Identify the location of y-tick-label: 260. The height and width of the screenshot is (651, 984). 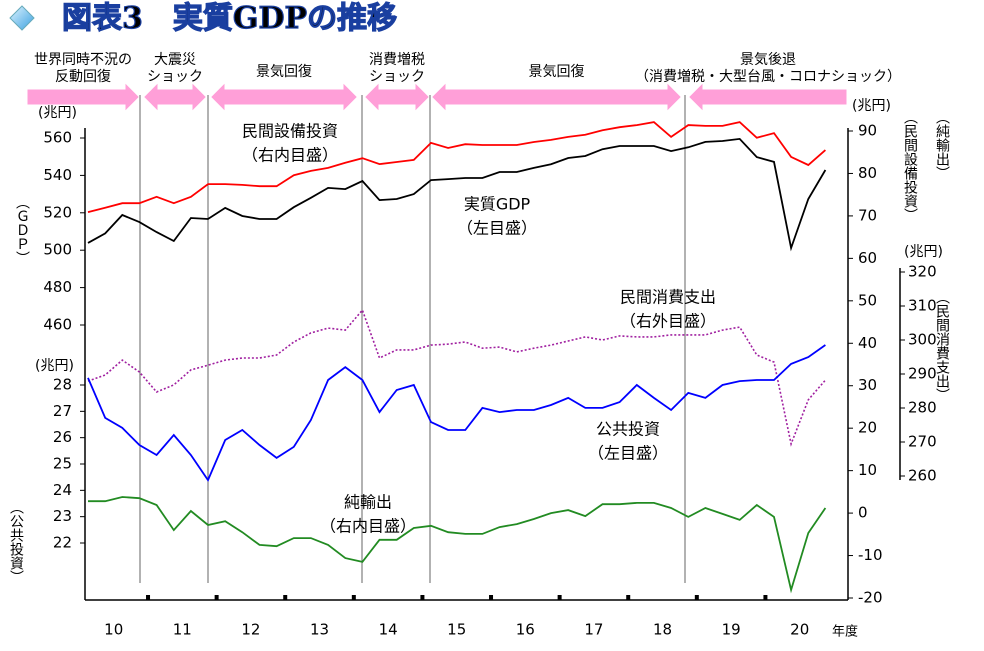
(922, 476).